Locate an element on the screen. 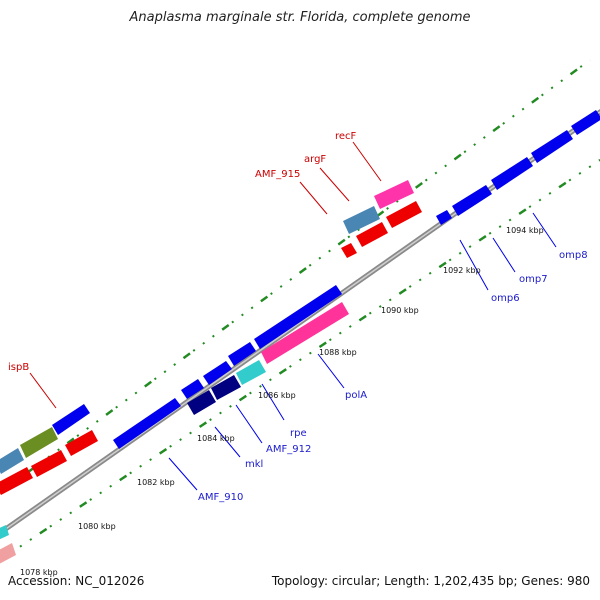 This screenshot has width=600, height=600. gene-omp7-block is located at coordinates (512, 173).